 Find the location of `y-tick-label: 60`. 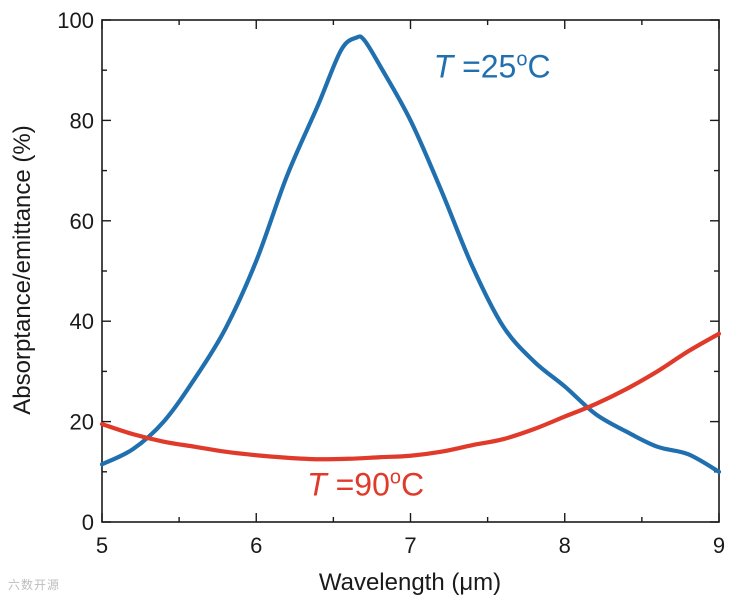

y-tick-label: 60 is located at coordinates (82, 221).